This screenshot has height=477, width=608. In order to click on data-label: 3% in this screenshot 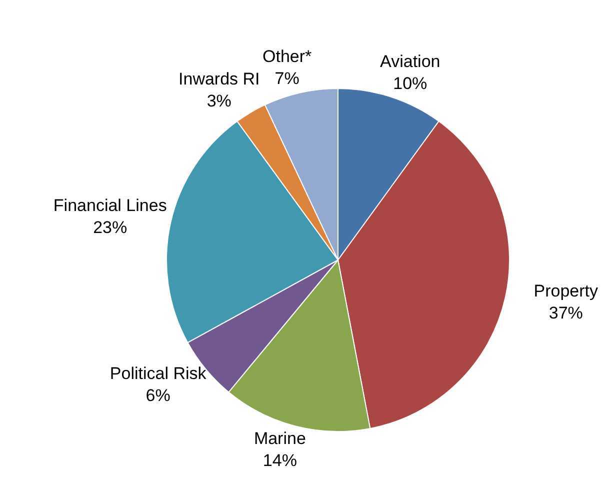, I will do `click(219, 101)`.